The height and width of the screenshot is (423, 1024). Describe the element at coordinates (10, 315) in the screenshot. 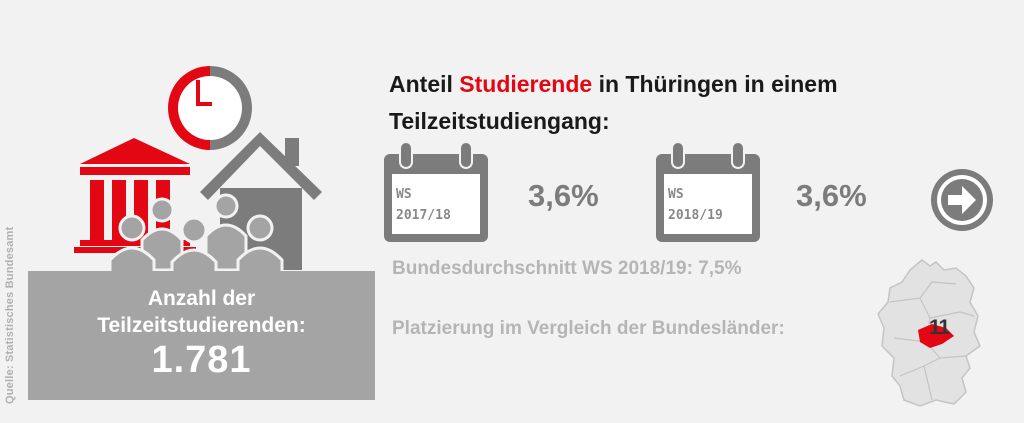

I see `source-note: Quelle: Statistisches Bundesamt` at that location.